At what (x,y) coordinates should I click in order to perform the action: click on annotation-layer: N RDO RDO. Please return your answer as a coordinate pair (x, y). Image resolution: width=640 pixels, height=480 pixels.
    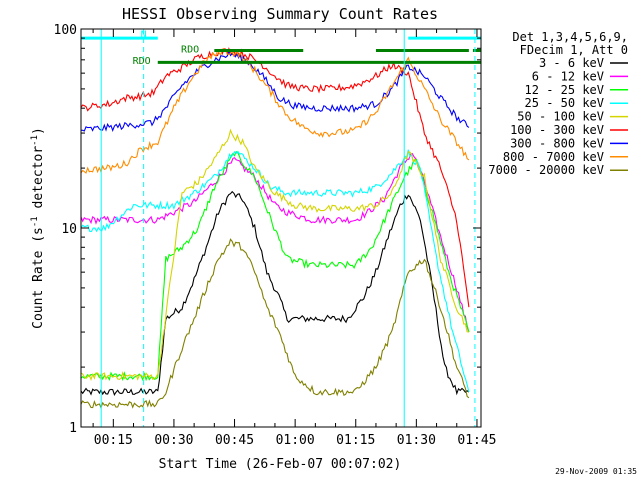
    Looking at the image, I should click on (166, 47).